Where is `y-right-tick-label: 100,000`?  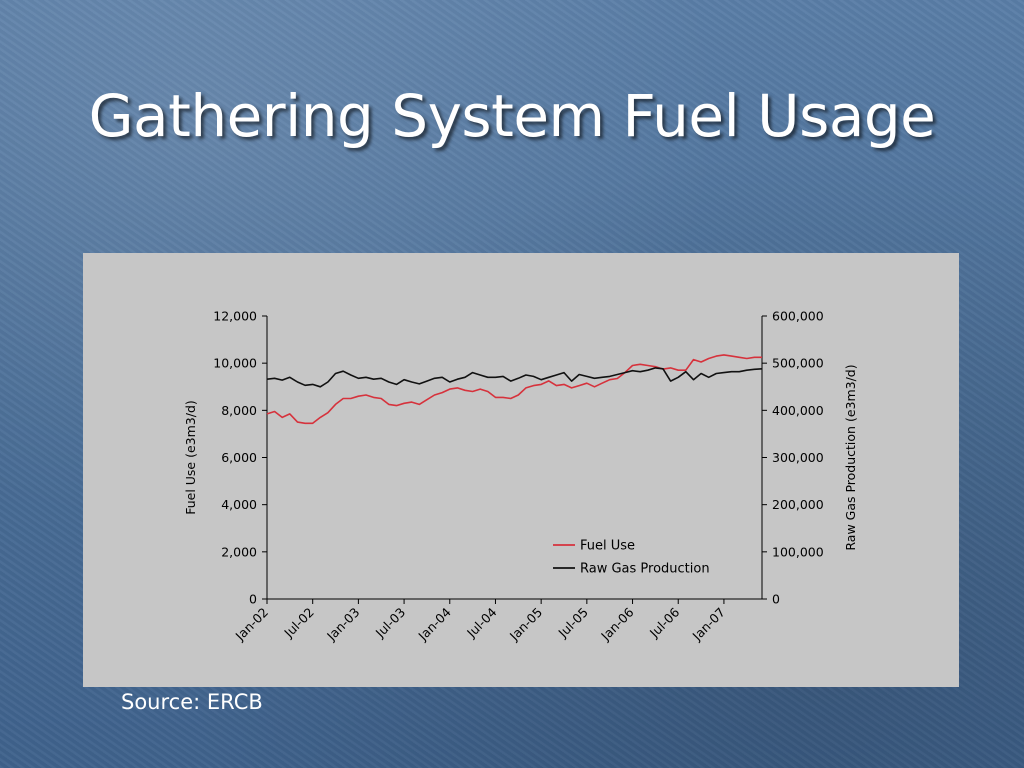 y-right-tick-label: 100,000 is located at coordinates (798, 551).